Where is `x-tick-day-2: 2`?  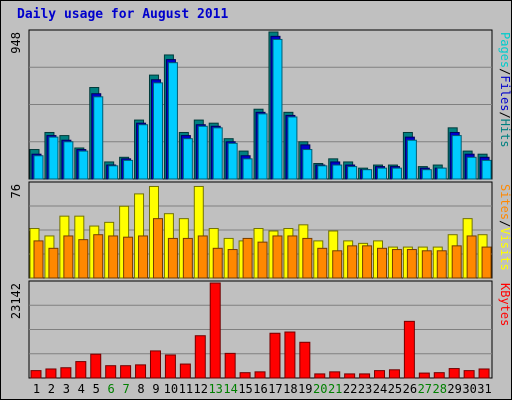
x-tick-day-2: 2 is located at coordinates (51, 389).